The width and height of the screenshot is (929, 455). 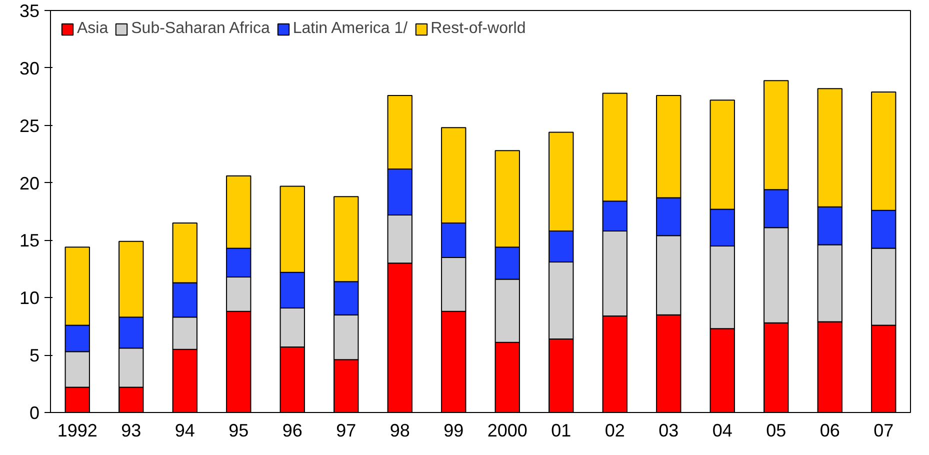 I want to click on y-tick-label: 0, so click(x=34, y=413).